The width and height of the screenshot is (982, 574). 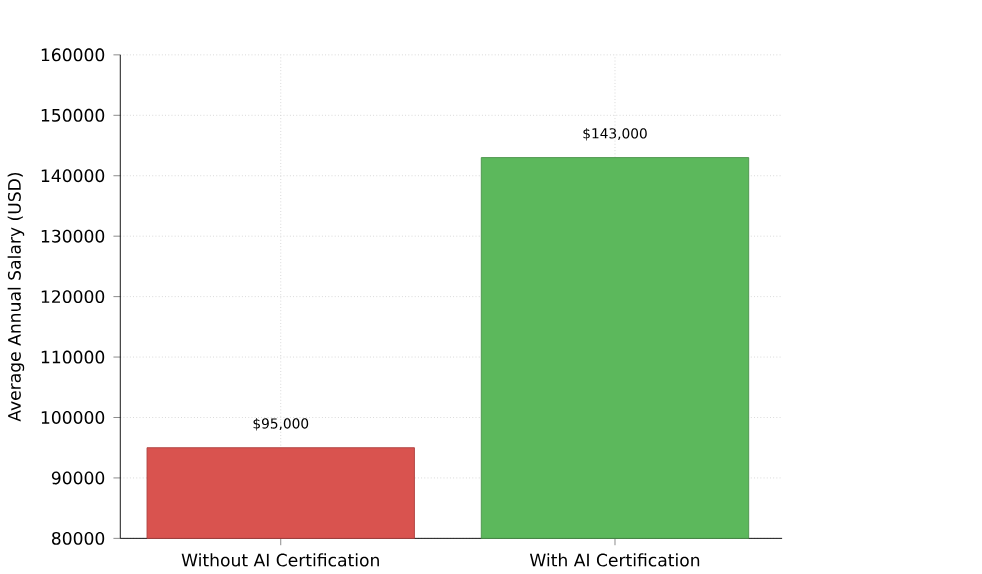 What do you see at coordinates (16, 297) in the screenshot?
I see `y-axis-title: Average Annual Salary (USD)` at bounding box center [16, 297].